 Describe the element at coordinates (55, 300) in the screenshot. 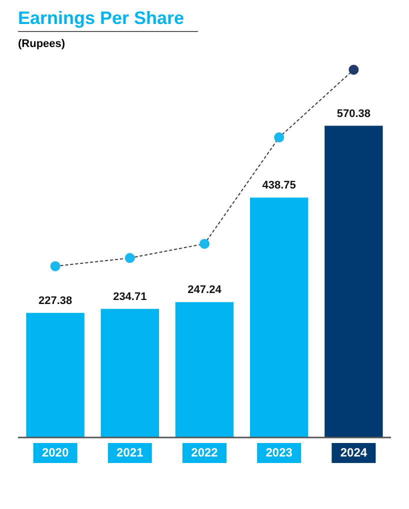

I see `data-label: 227.38` at that location.